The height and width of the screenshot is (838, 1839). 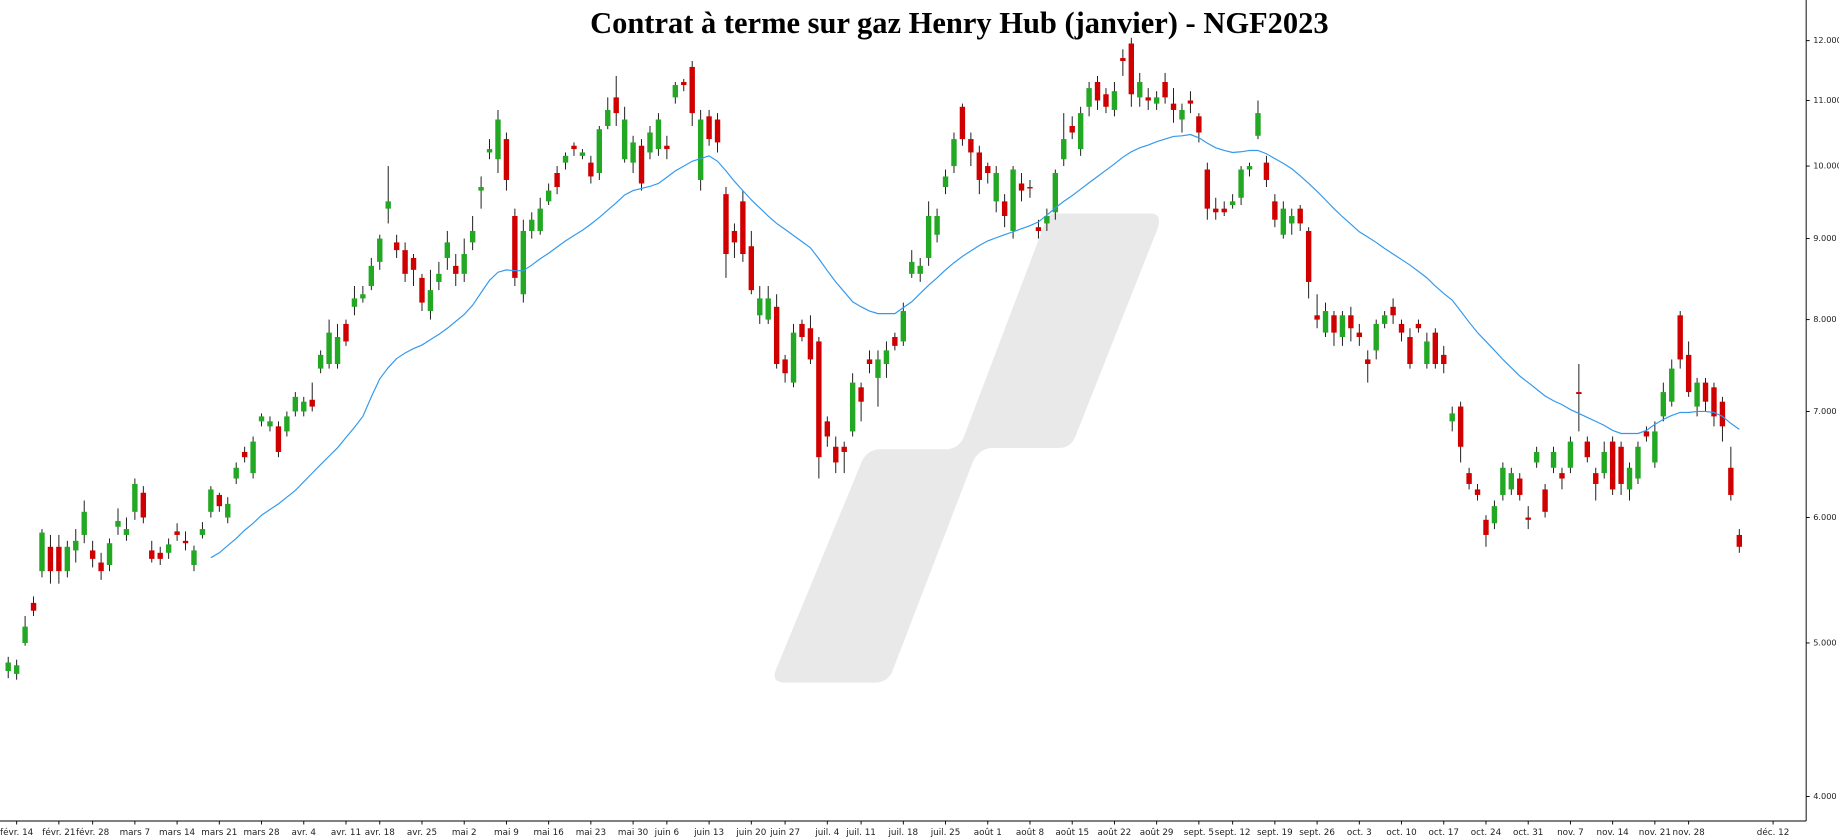 I want to click on y-tick-label: 7.000, so click(x=1824, y=411).